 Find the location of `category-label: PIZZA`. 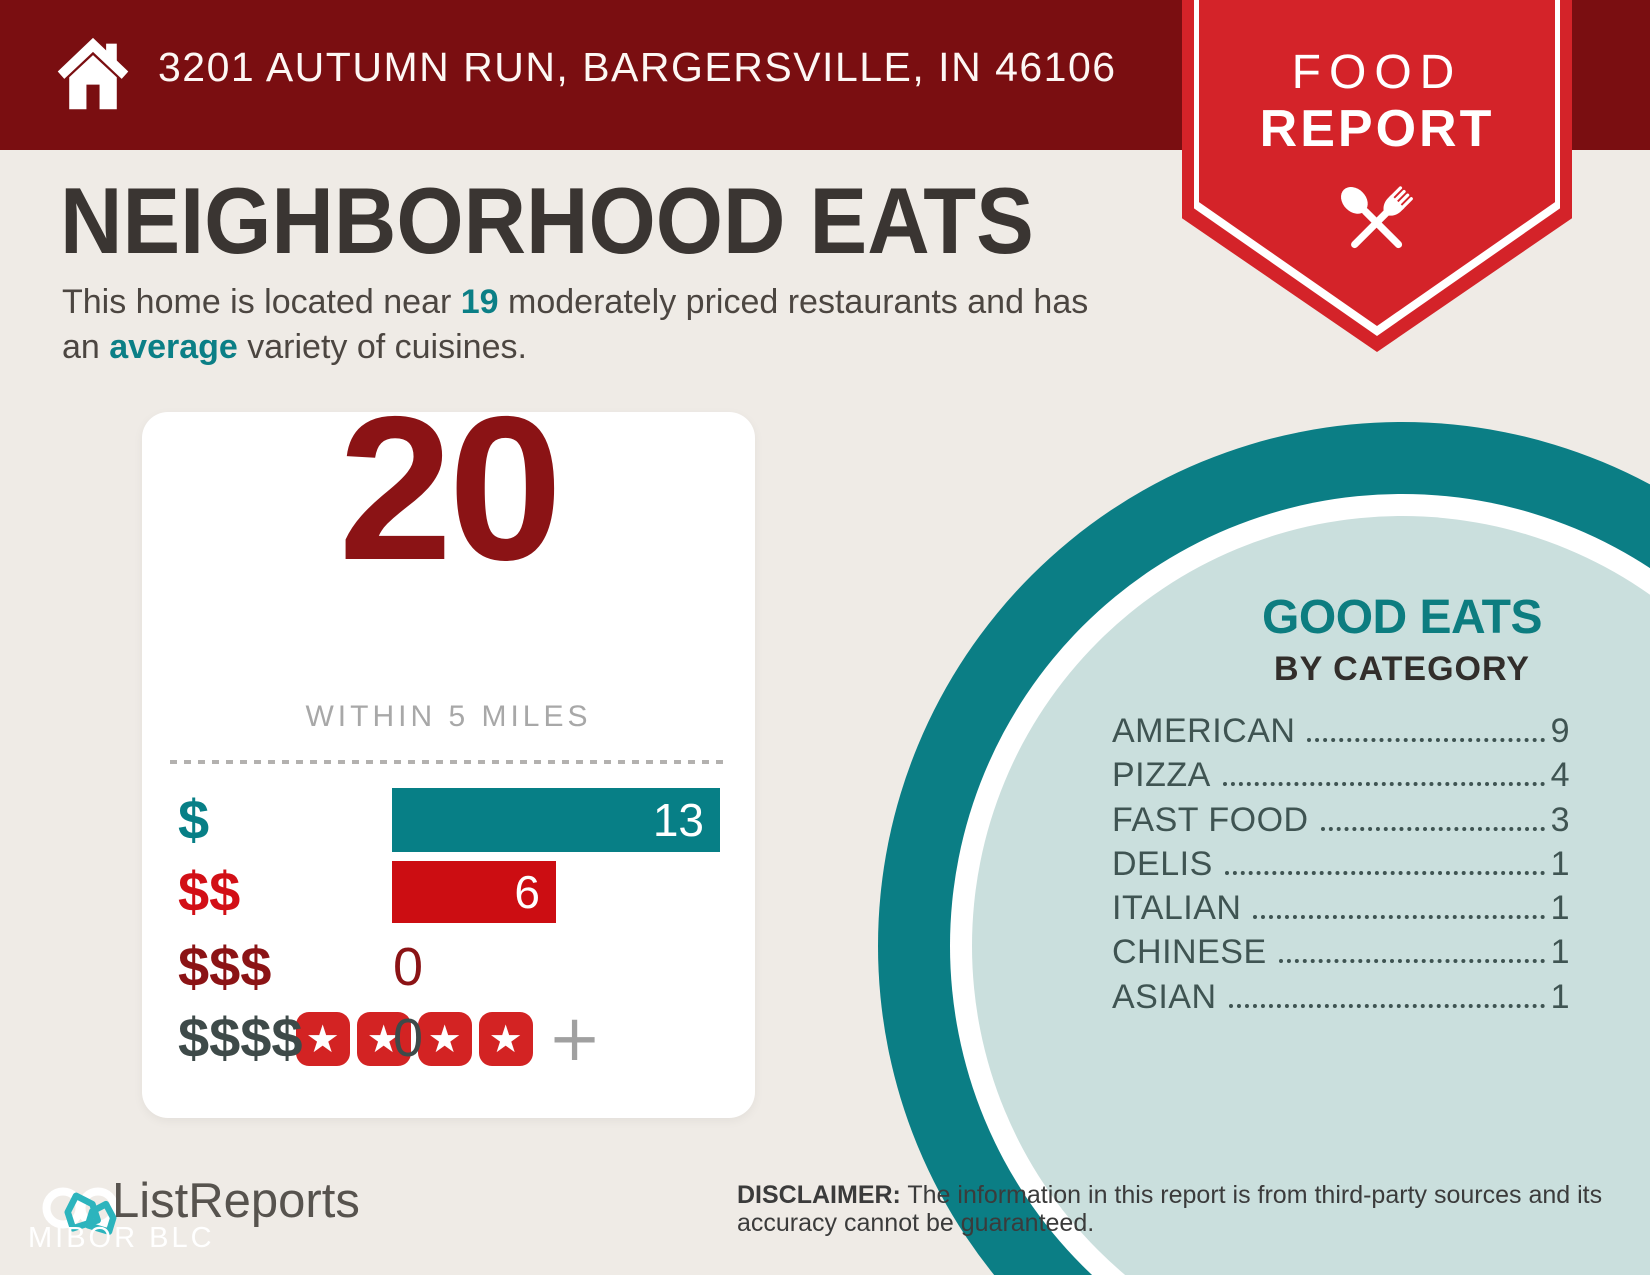

category-label: PIZZA is located at coordinates (1161, 775).